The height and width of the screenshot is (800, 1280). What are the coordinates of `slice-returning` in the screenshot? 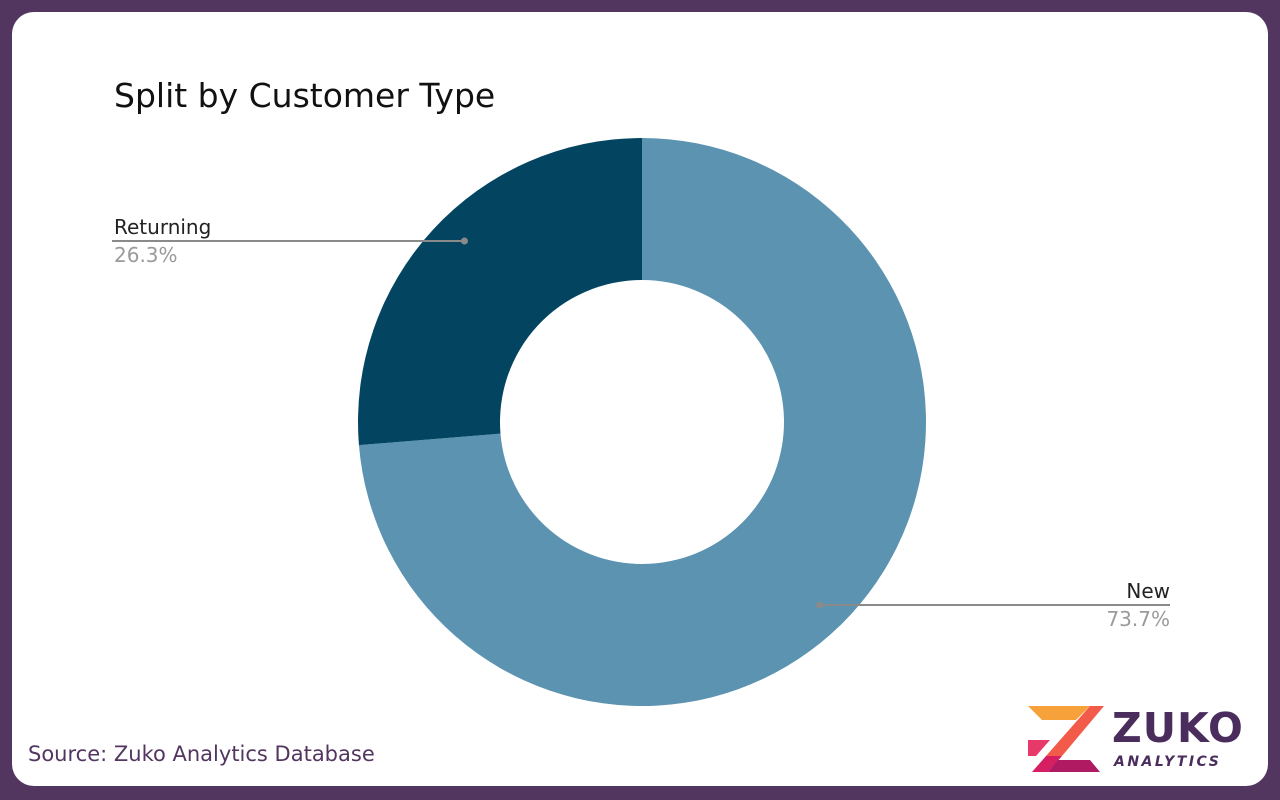 It's located at (500, 292).